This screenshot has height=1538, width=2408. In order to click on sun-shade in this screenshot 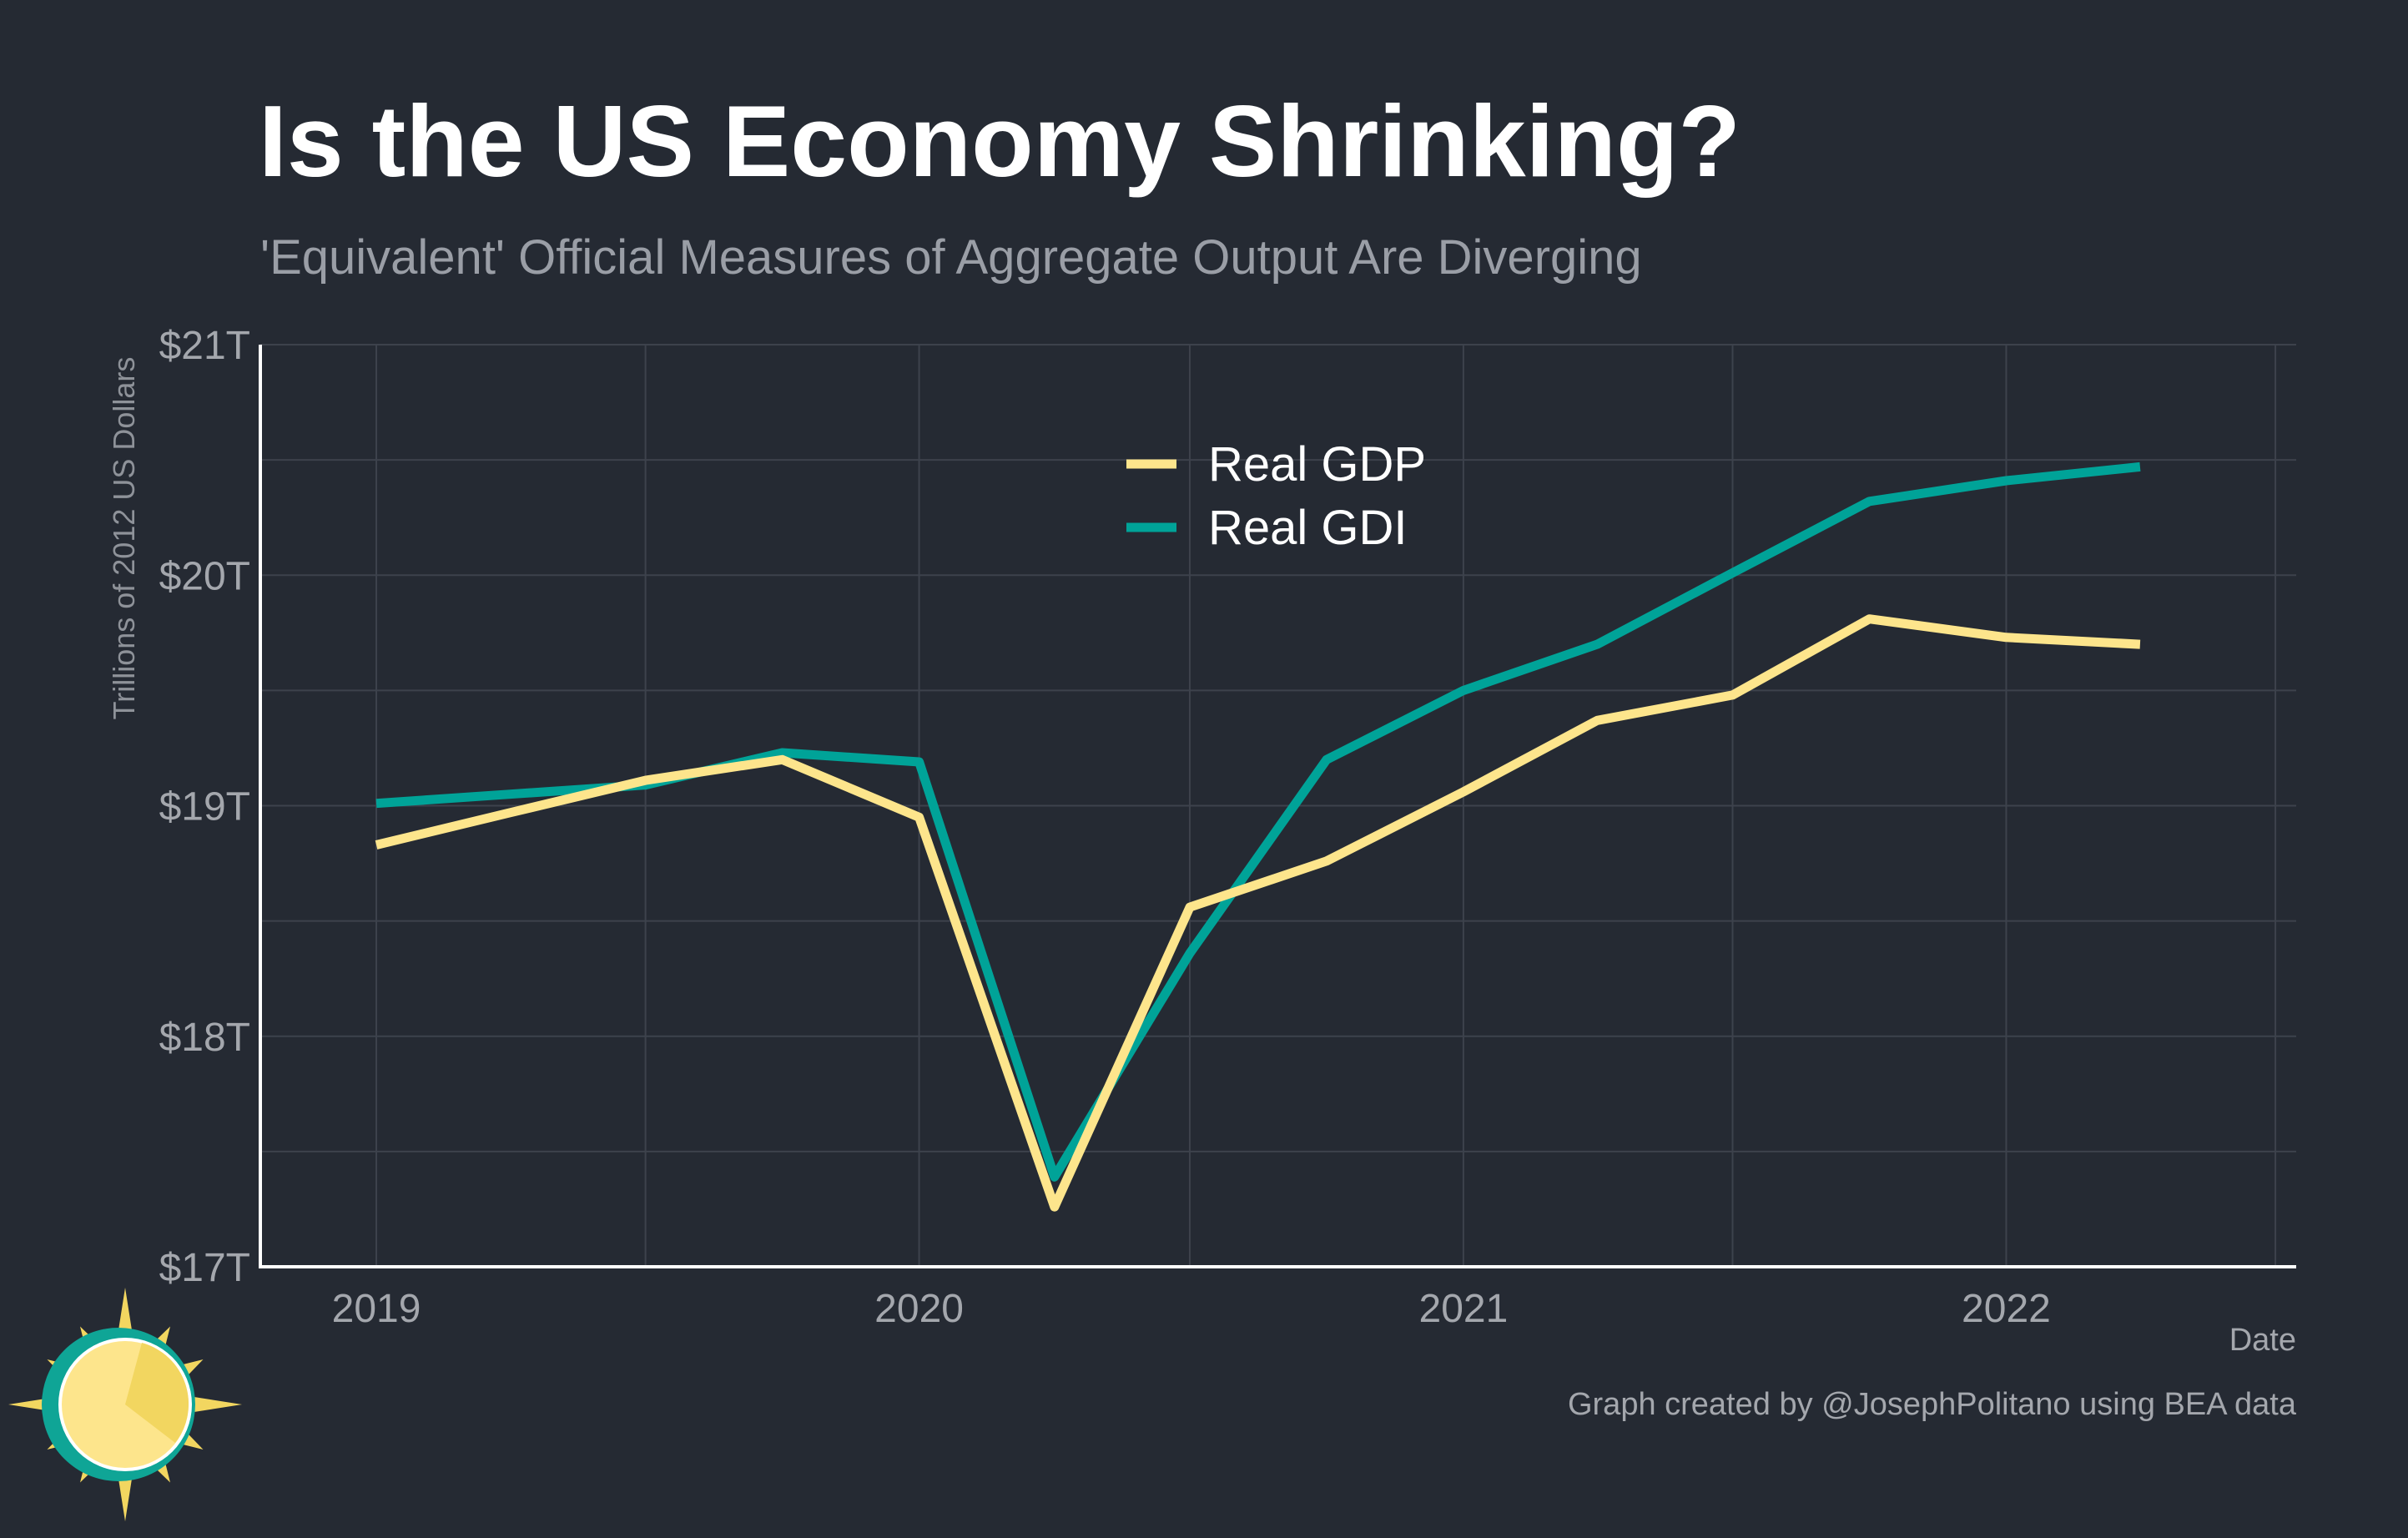, I will do `click(157, 1393)`.